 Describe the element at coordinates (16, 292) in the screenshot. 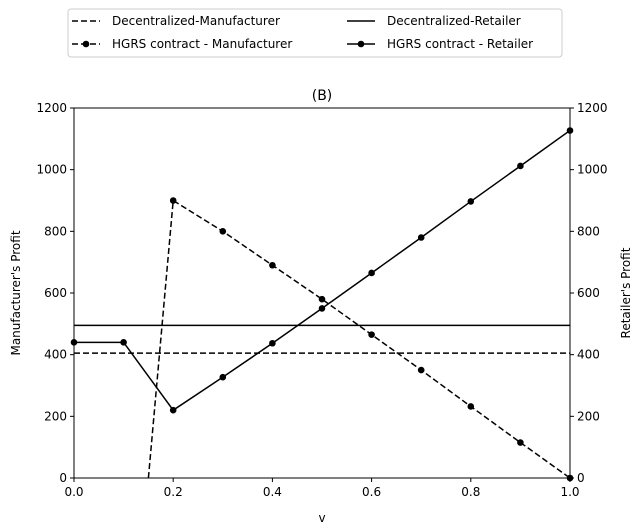

I see `left-axis-label: Manufacturer's Profit` at that location.